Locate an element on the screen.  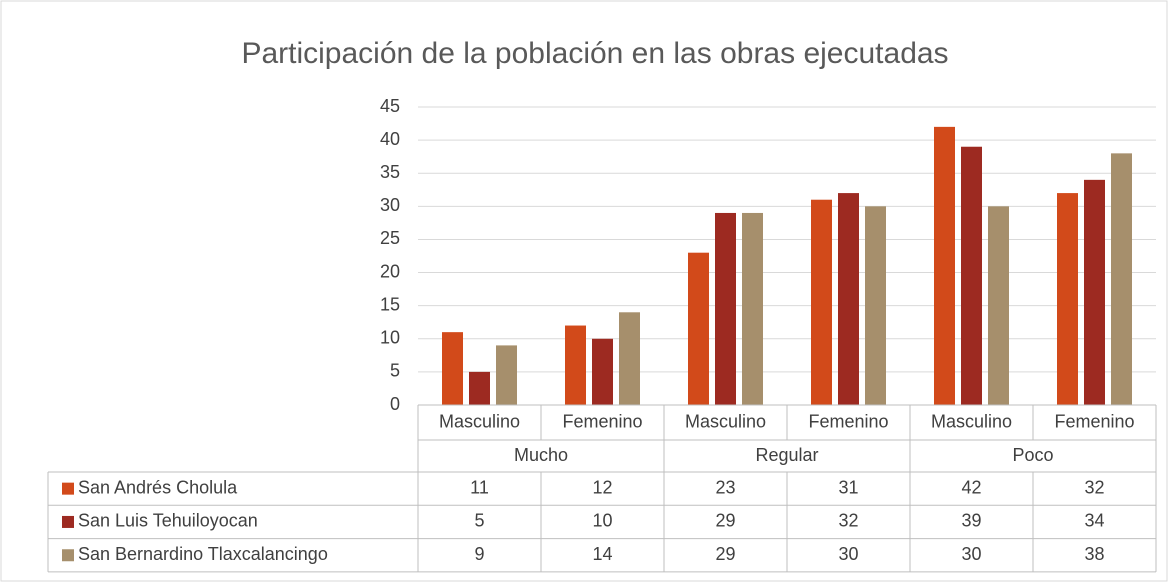
y-tick-label: 10 is located at coordinates (390, 338).